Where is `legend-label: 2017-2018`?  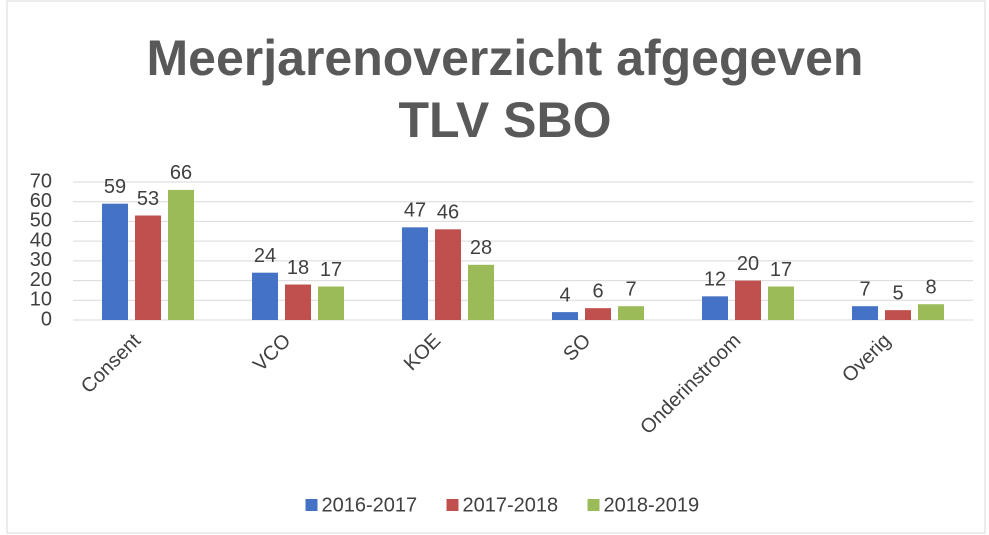
legend-label: 2017-2018 is located at coordinates (511, 505).